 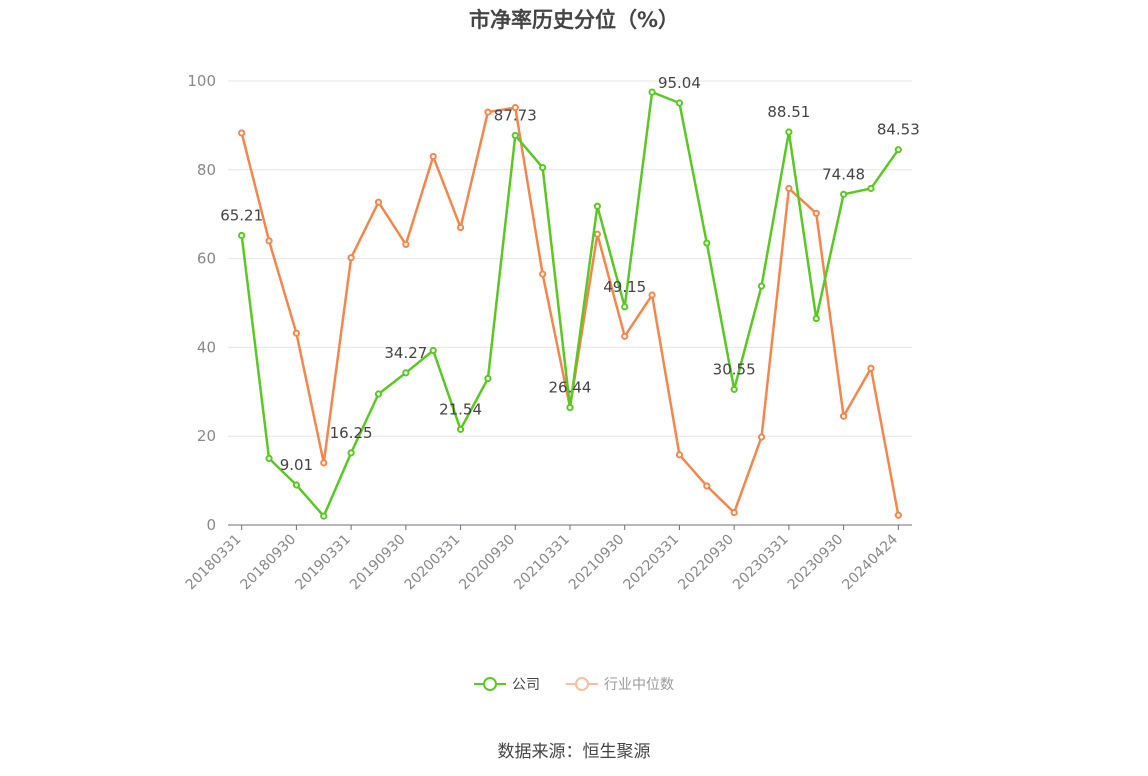 I want to click on x-tick-label: 20240424, so click(x=870, y=562).